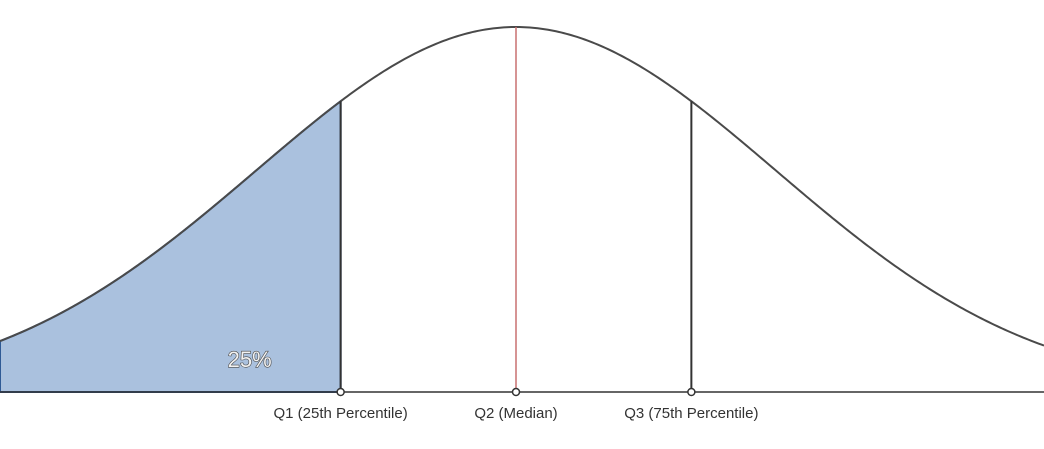 This screenshot has height=449, width=1044. Describe the element at coordinates (691, 392) in the screenshot. I see `q3-marker` at that location.